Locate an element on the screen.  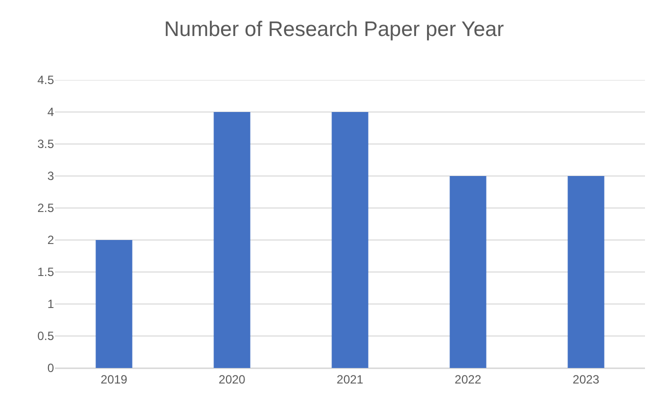
y-tick-label: 3 is located at coordinates (50, 176).